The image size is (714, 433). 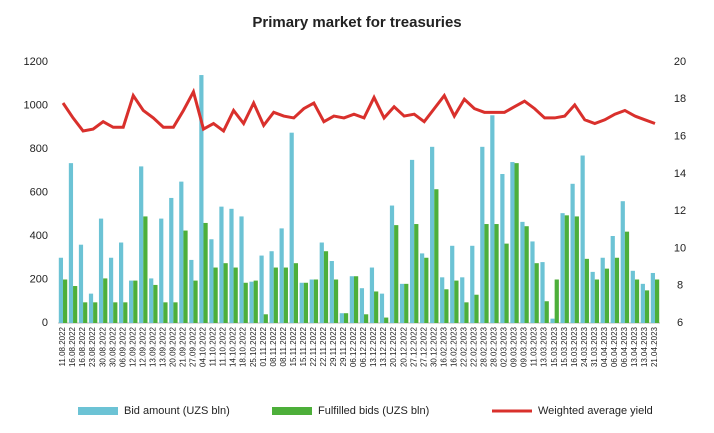 I want to click on y-tick-label: 800, so click(x=39, y=149).